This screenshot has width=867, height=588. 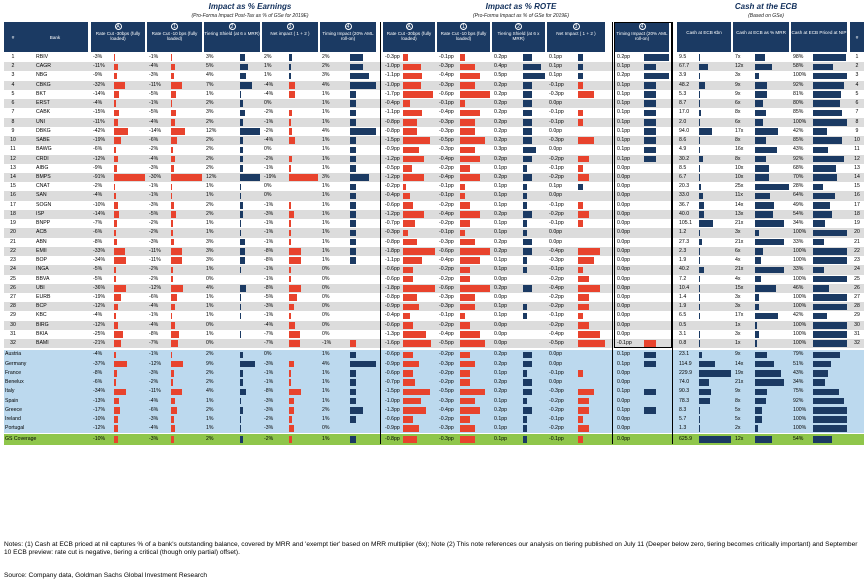 What do you see at coordinates (446, 140) in the screenshot?
I see `cell-value: -0.5pp` at bounding box center [446, 140].